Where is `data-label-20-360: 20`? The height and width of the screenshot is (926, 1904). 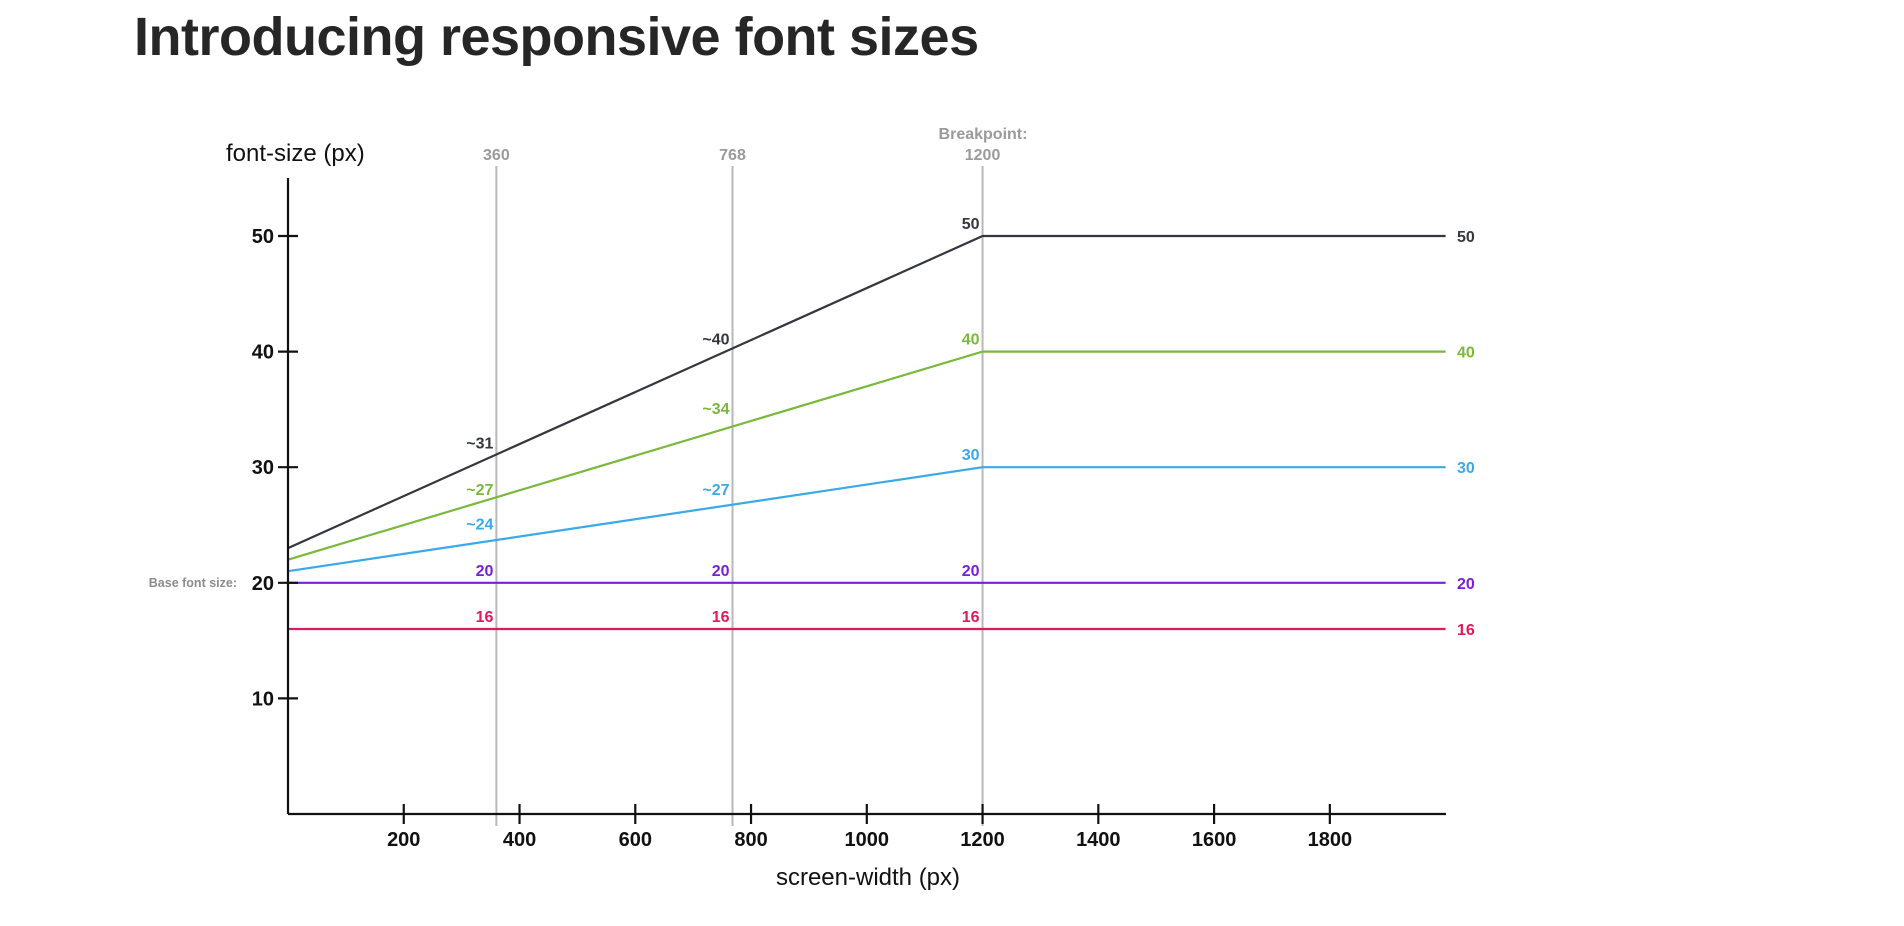 data-label-20-360: 20 is located at coordinates (485, 571).